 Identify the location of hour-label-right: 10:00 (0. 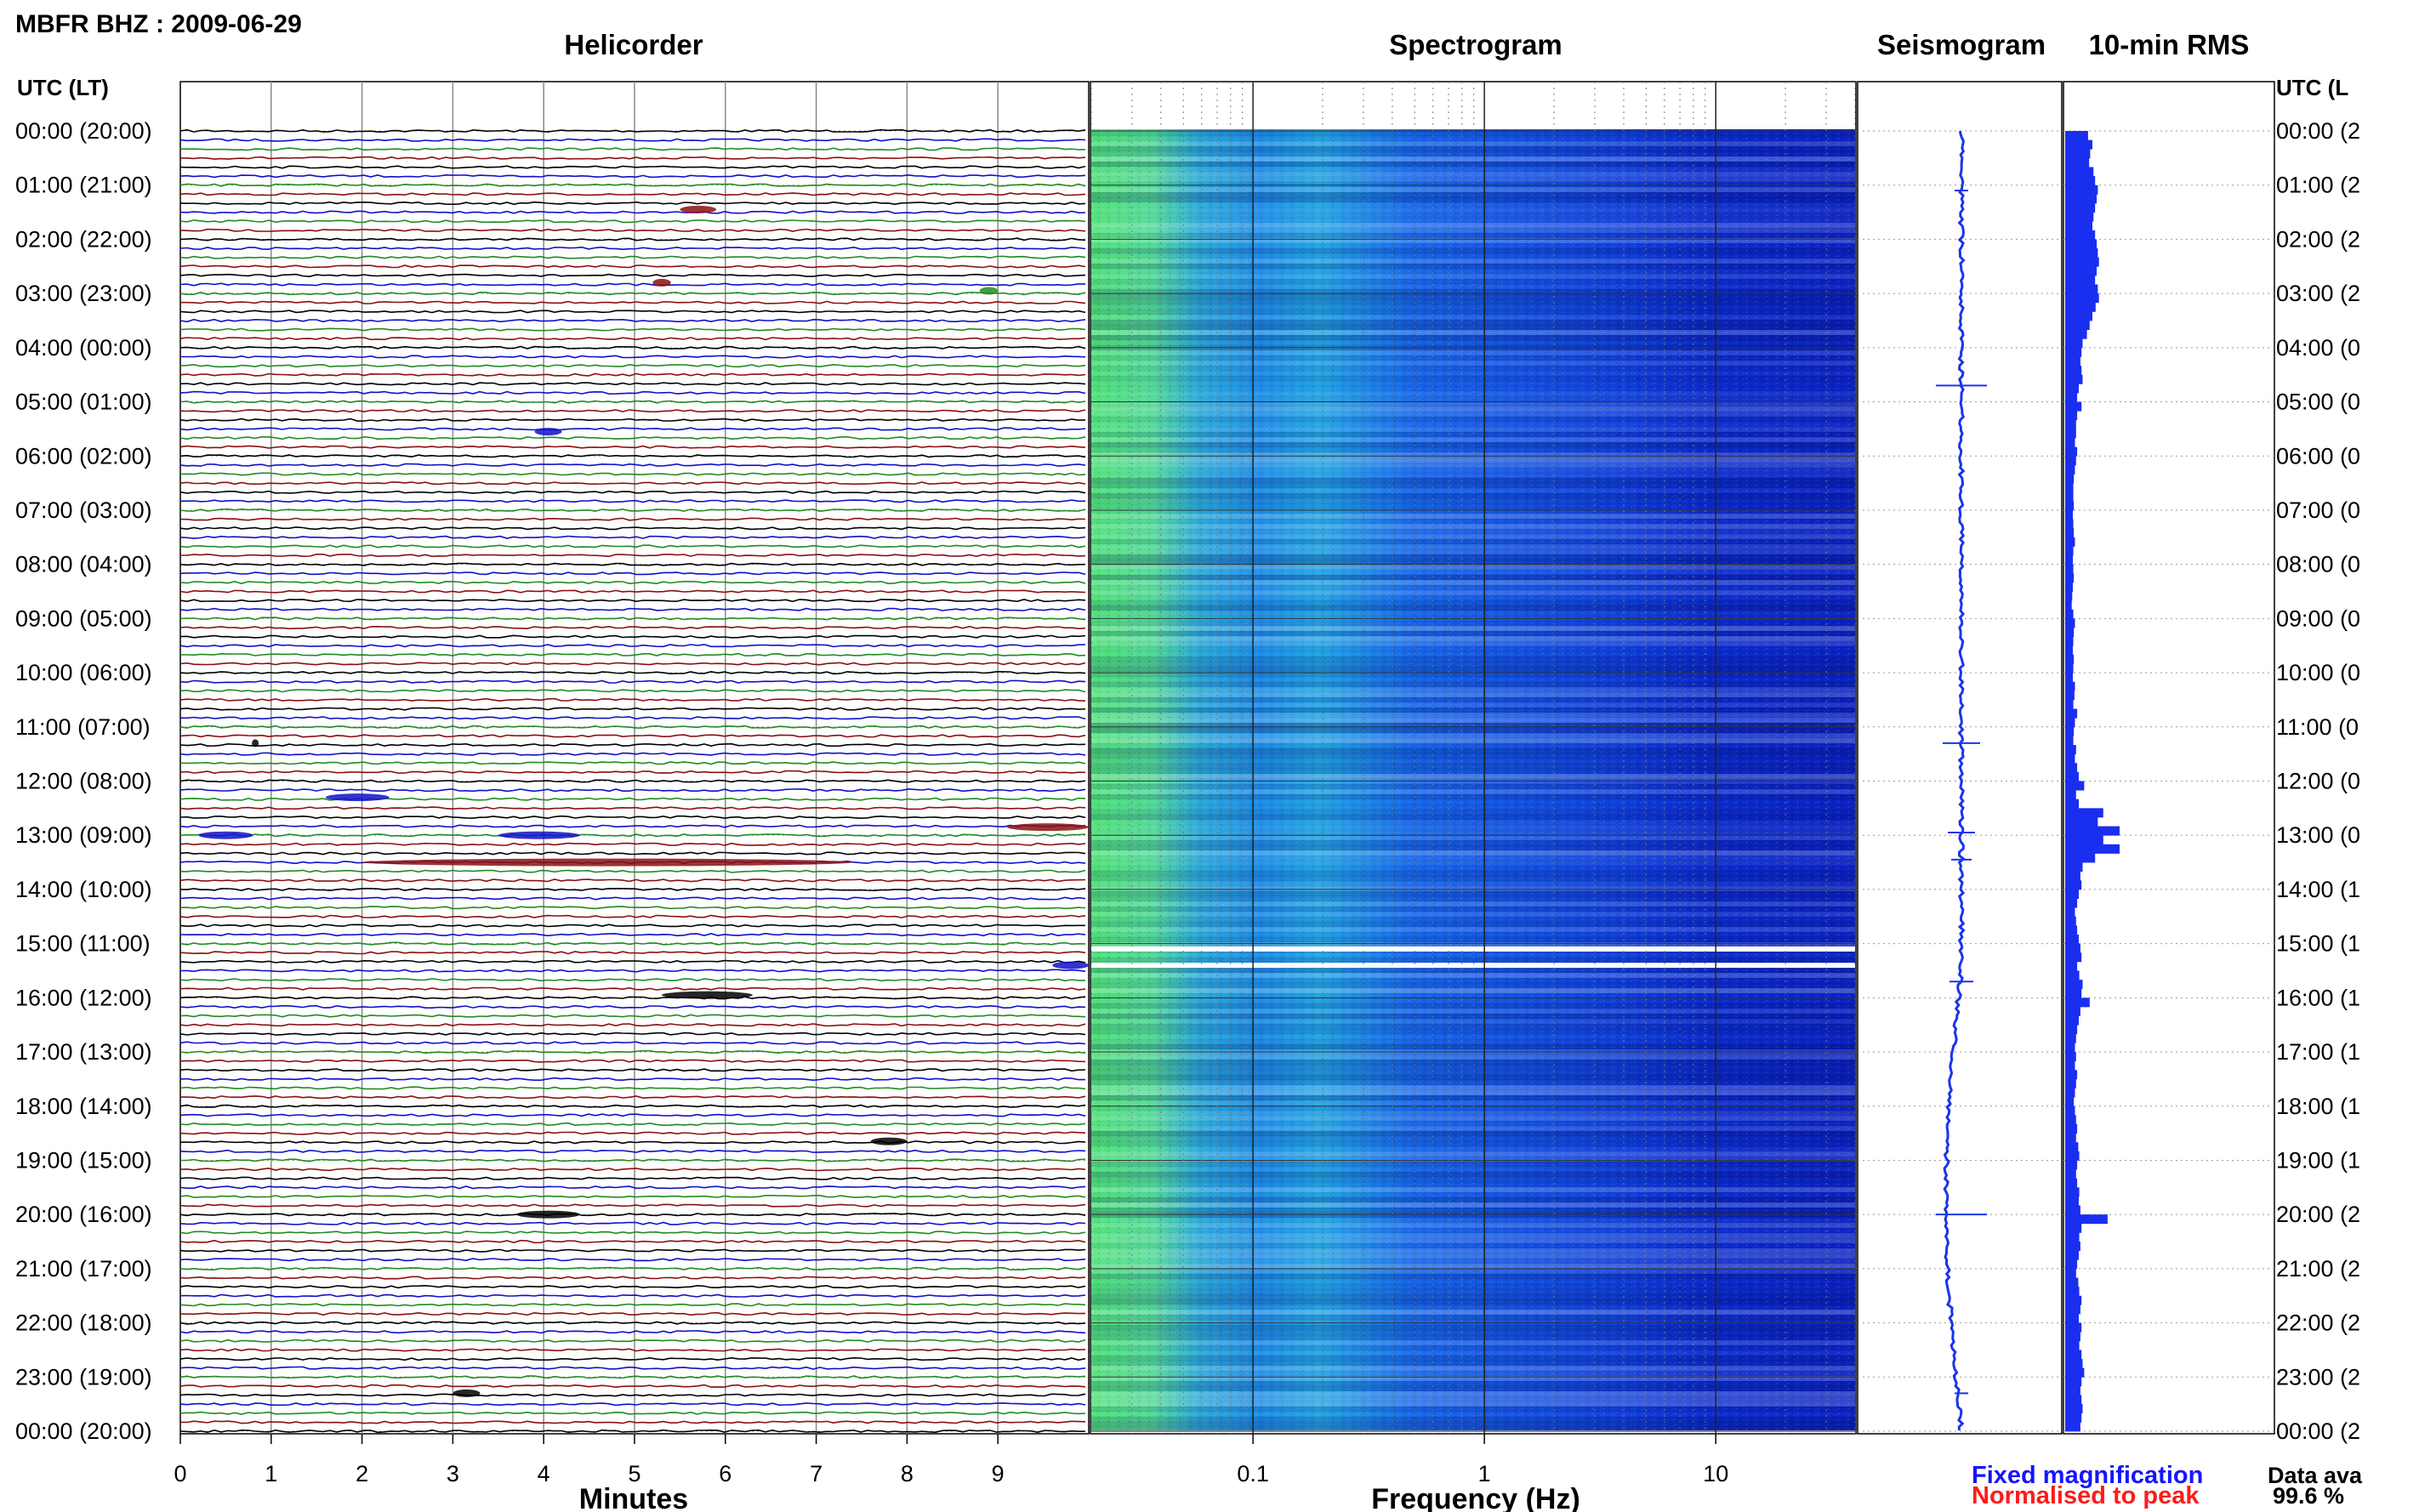
(2318, 672).